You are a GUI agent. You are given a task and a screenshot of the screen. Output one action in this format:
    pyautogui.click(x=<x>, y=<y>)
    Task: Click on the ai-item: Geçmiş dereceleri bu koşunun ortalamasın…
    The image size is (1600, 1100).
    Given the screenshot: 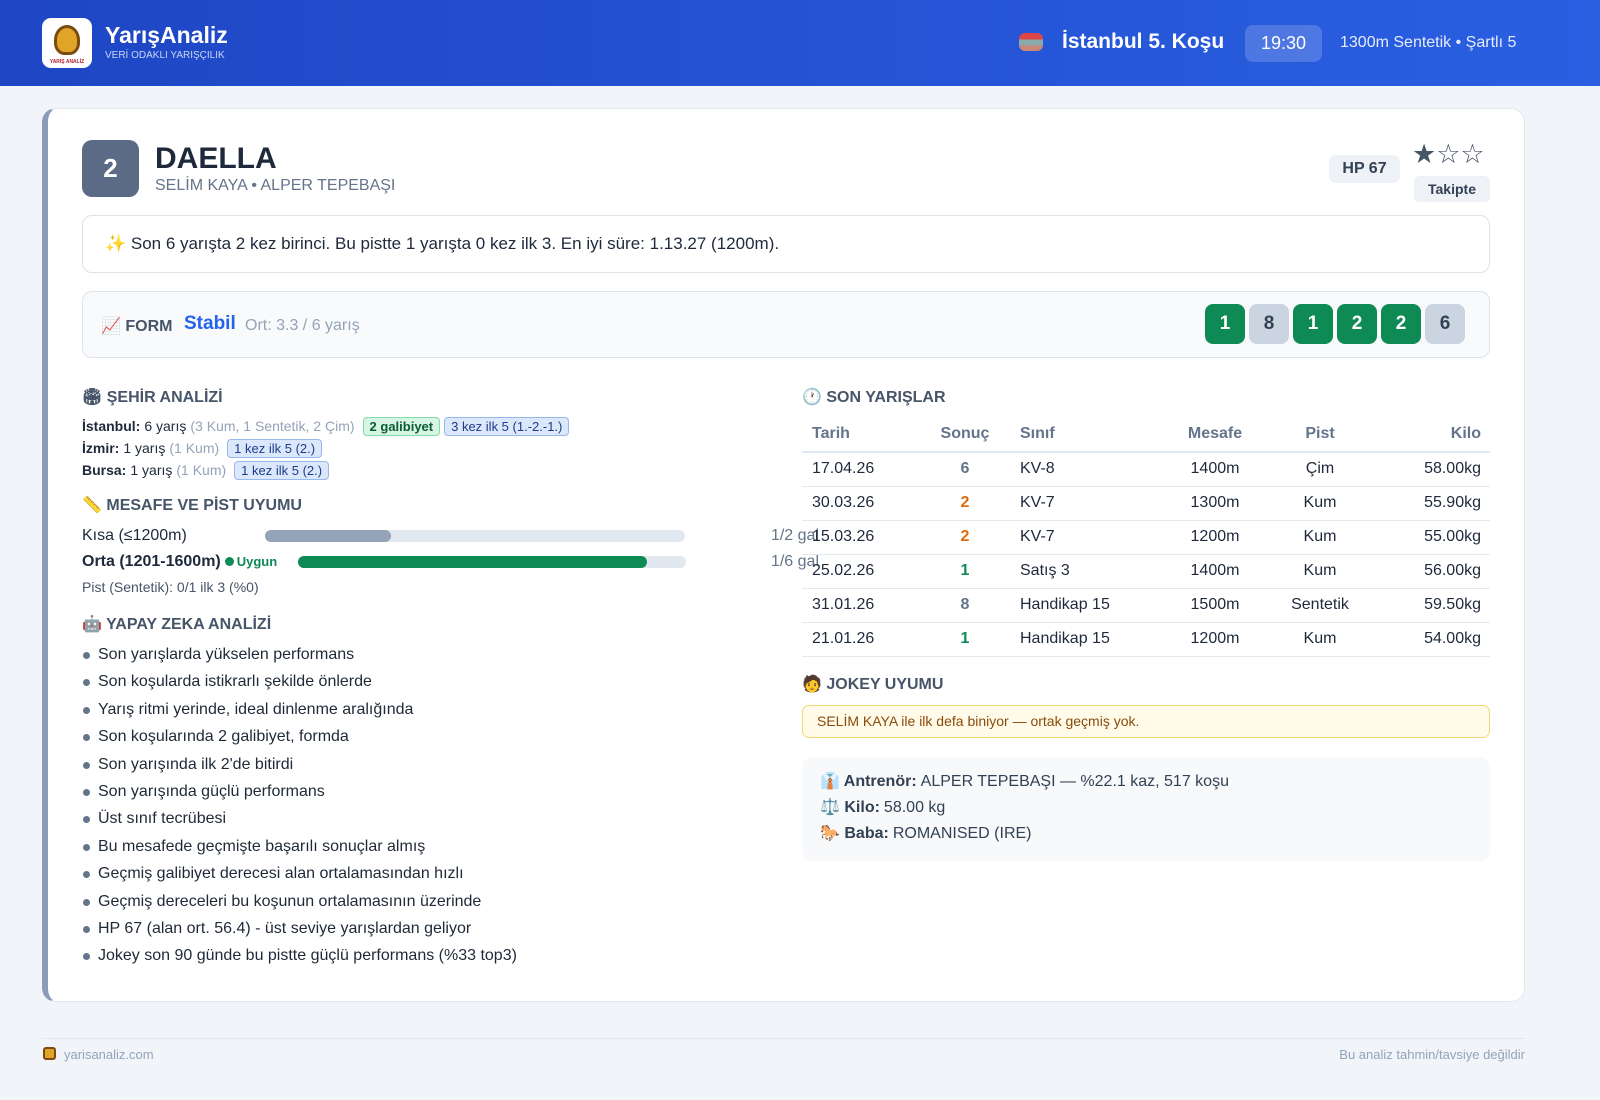 What is the action you would take?
    pyautogui.click(x=432, y=901)
    